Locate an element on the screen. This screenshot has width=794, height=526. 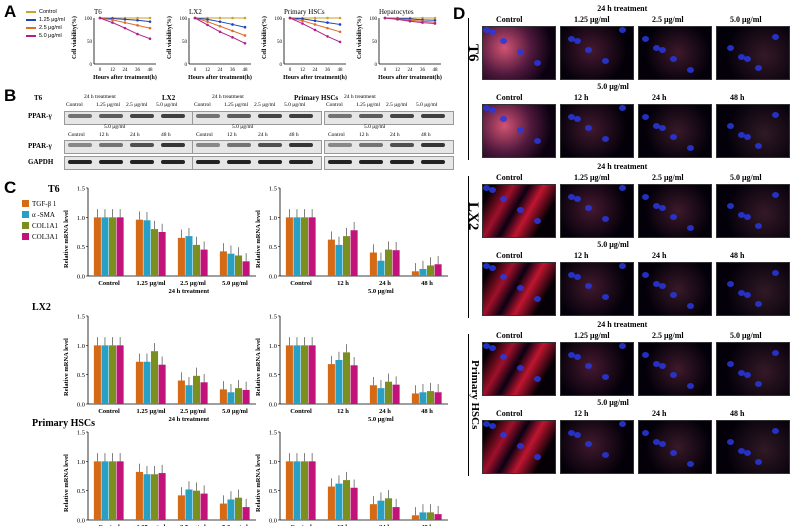
column-label: 1.25 μg/ml is located at coordinates (592, 19).